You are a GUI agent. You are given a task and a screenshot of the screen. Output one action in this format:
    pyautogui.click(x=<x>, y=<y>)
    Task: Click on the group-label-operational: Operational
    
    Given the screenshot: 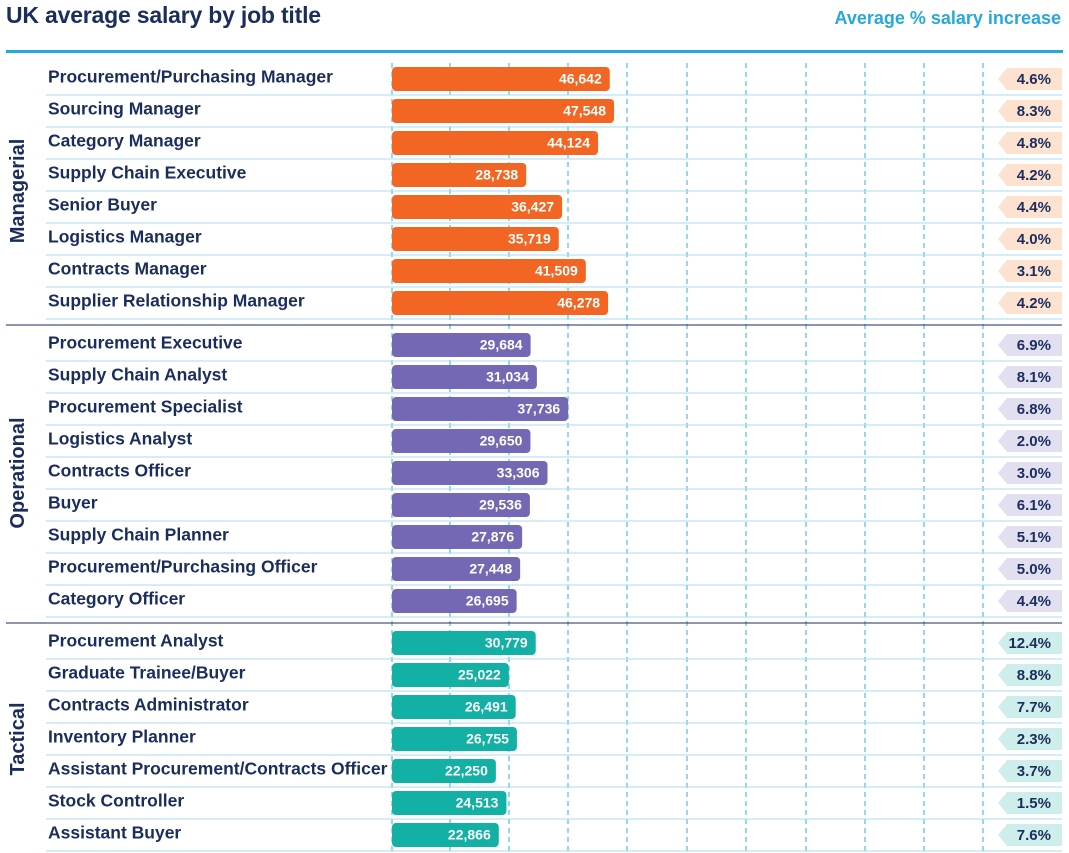 What is the action you would take?
    pyautogui.click(x=18, y=472)
    